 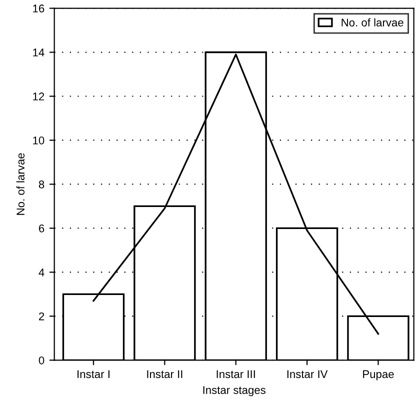 I want to click on x-tick-label: Pupae, so click(x=378, y=375).